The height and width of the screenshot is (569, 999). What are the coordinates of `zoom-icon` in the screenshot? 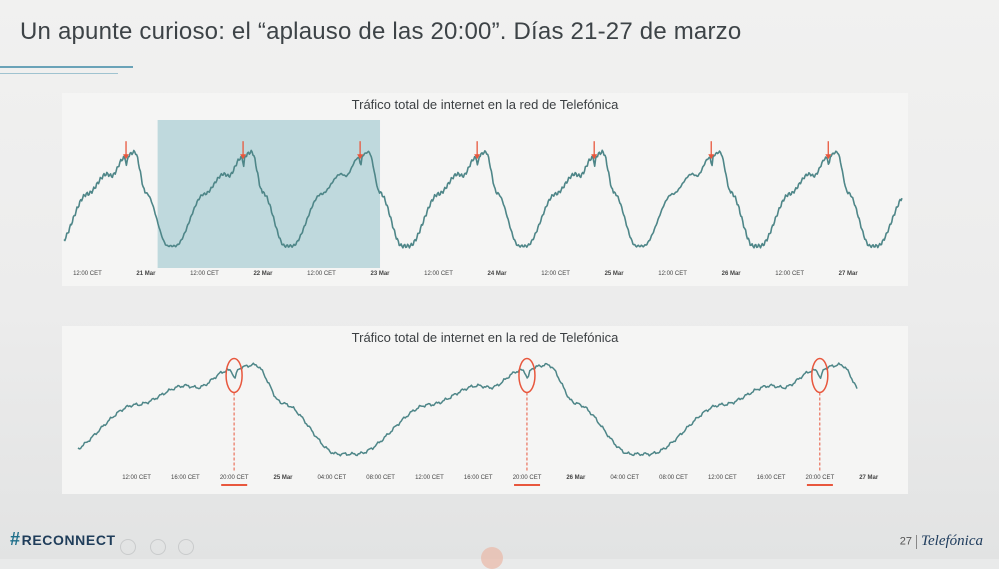 It's located at (186, 547).